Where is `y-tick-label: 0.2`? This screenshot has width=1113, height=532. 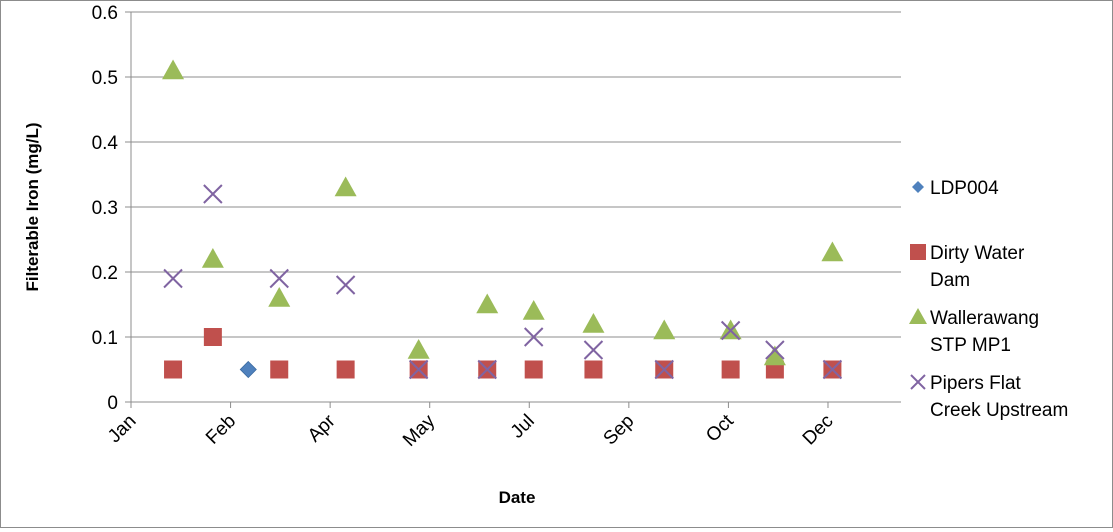 y-tick-label: 0.2 is located at coordinates (105, 273).